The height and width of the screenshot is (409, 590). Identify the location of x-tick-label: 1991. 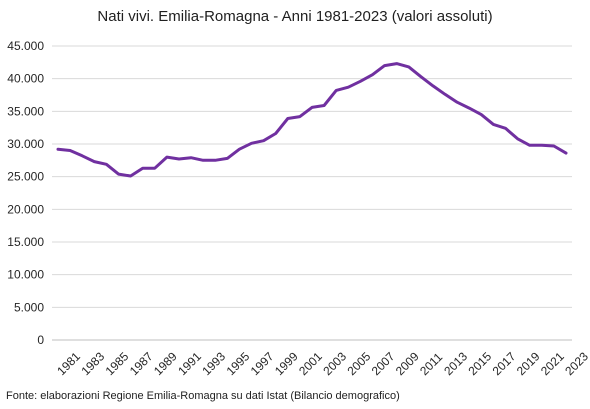
(189, 363).